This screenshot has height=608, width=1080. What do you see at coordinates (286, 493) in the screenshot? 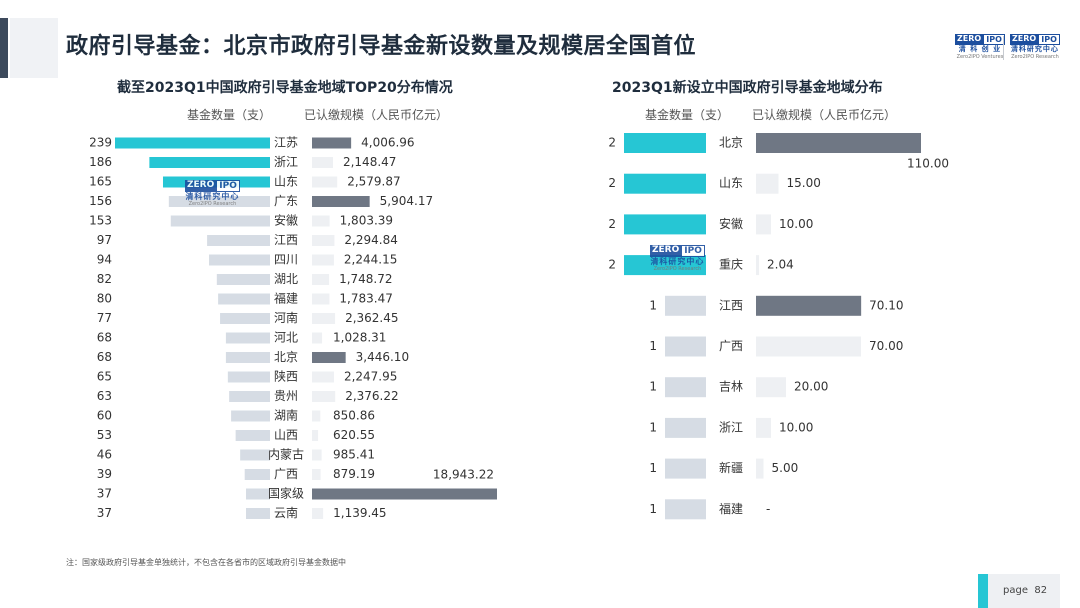
I see `category-label: 国家级` at bounding box center [286, 493].